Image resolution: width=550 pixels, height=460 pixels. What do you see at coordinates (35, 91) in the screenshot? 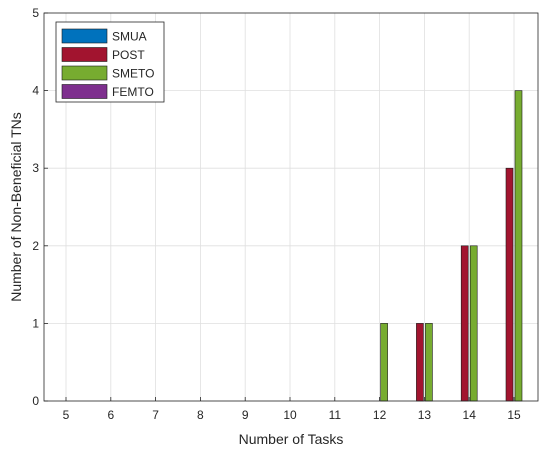
I see `y-tick-label: 4` at bounding box center [35, 91].